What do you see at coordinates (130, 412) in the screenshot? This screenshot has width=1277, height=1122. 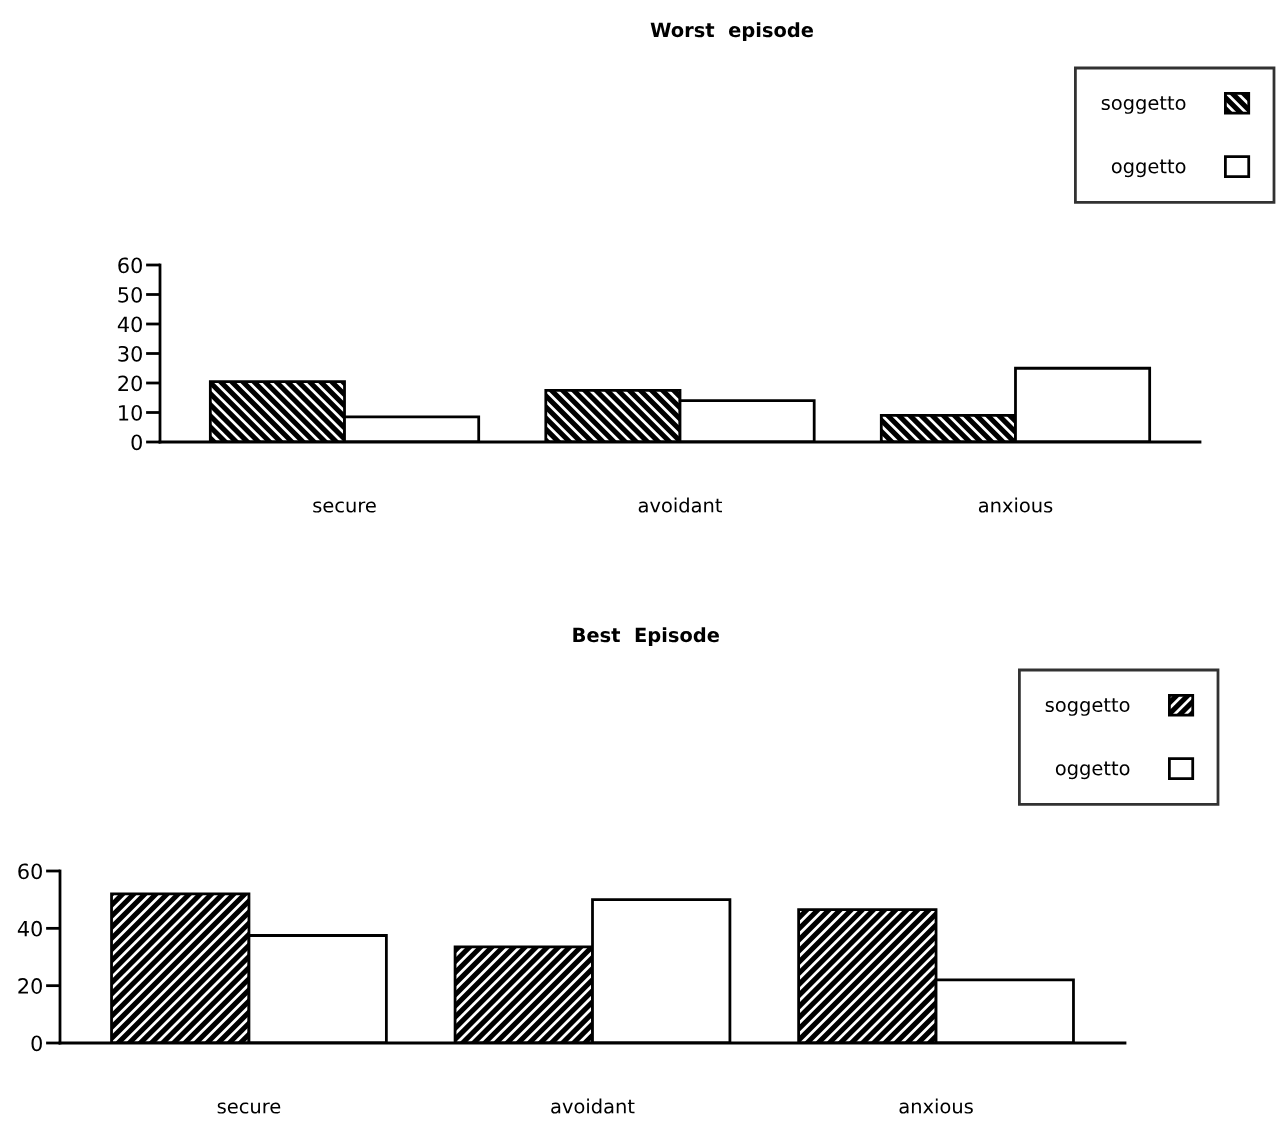 I see `y-tick-label: 10` at bounding box center [130, 412].